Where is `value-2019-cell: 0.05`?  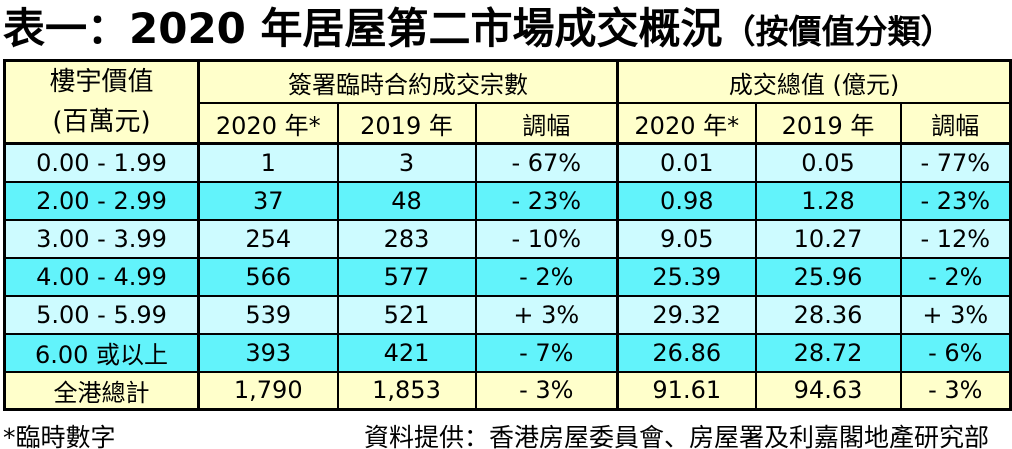 value-2019-cell: 0.05 is located at coordinates (828, 162).